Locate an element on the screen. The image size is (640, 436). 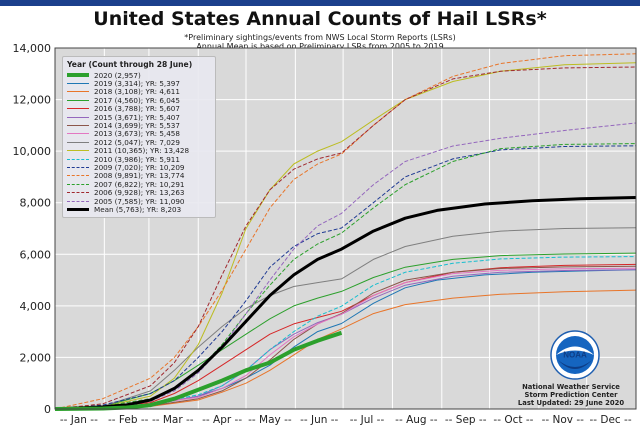
legend-entry: 2020 (2,957) is located at coordinates (139, 75).